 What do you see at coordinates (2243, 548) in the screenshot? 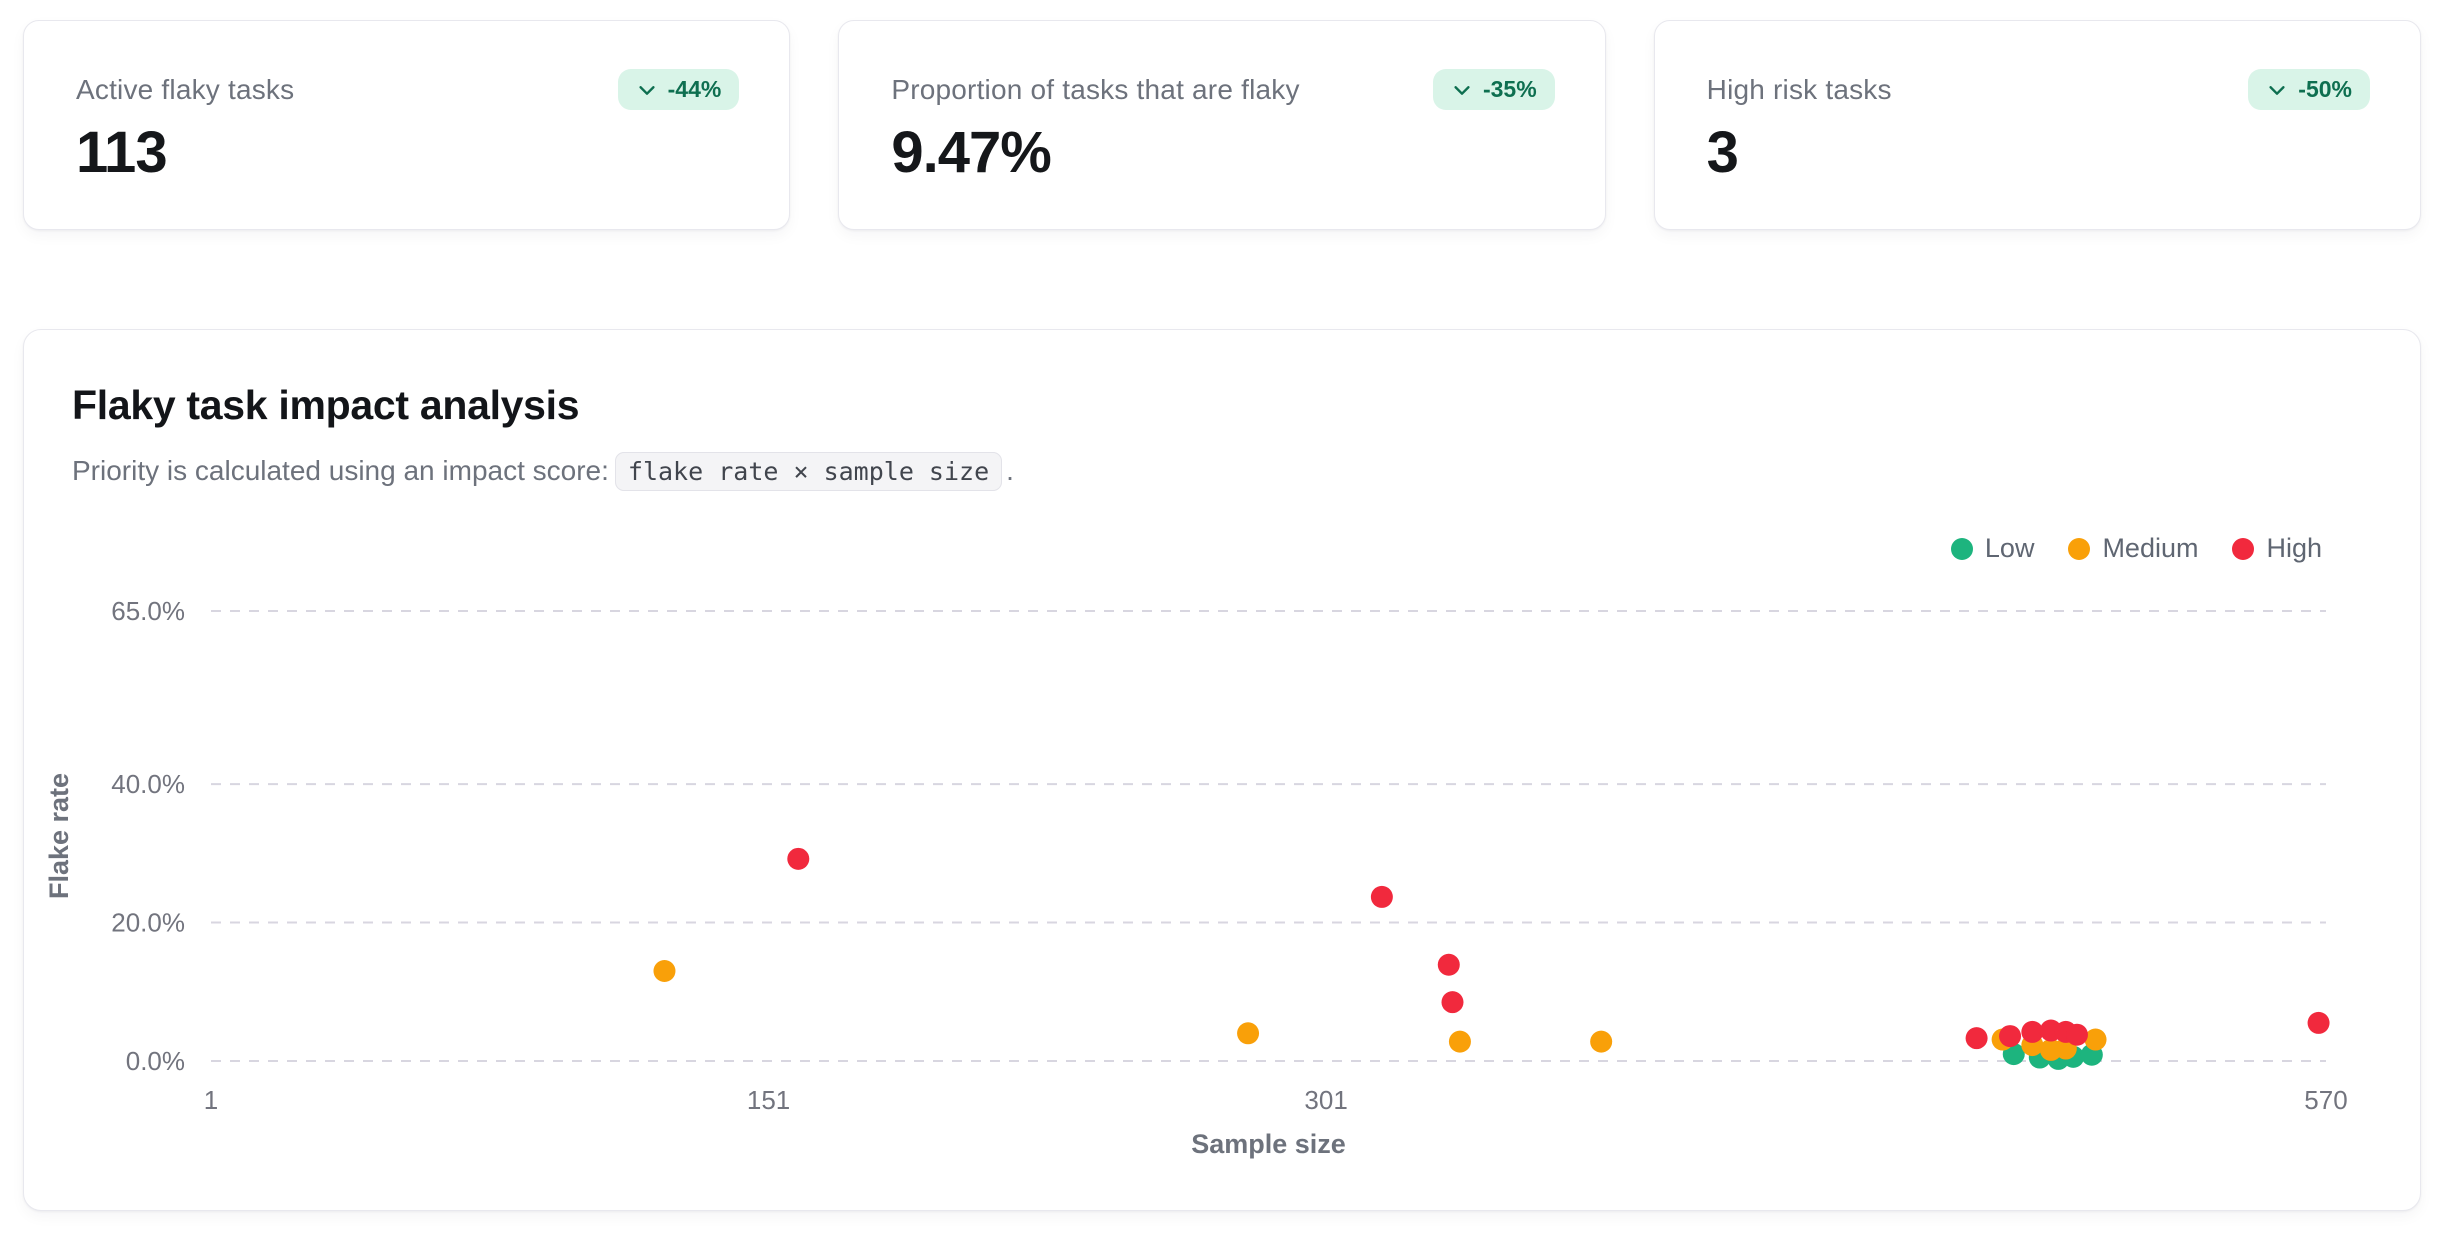
I see `legend-dot-high` at bounding box center [2243, 548].